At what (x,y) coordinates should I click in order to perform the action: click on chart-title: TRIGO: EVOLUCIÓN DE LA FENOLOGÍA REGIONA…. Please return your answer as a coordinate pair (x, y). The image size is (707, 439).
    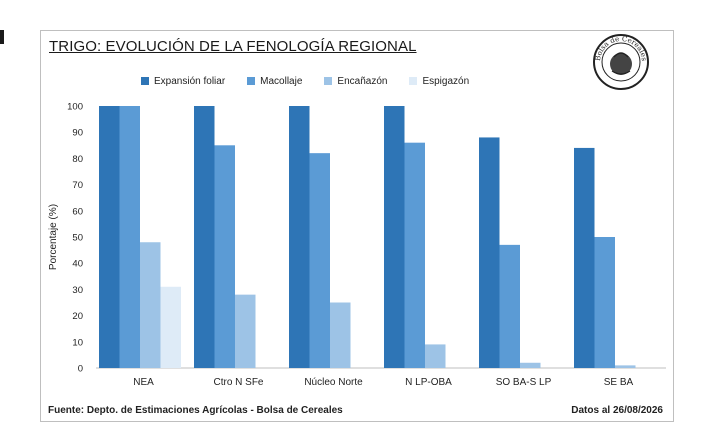
    Looking at the image, I should click on (233, 46).